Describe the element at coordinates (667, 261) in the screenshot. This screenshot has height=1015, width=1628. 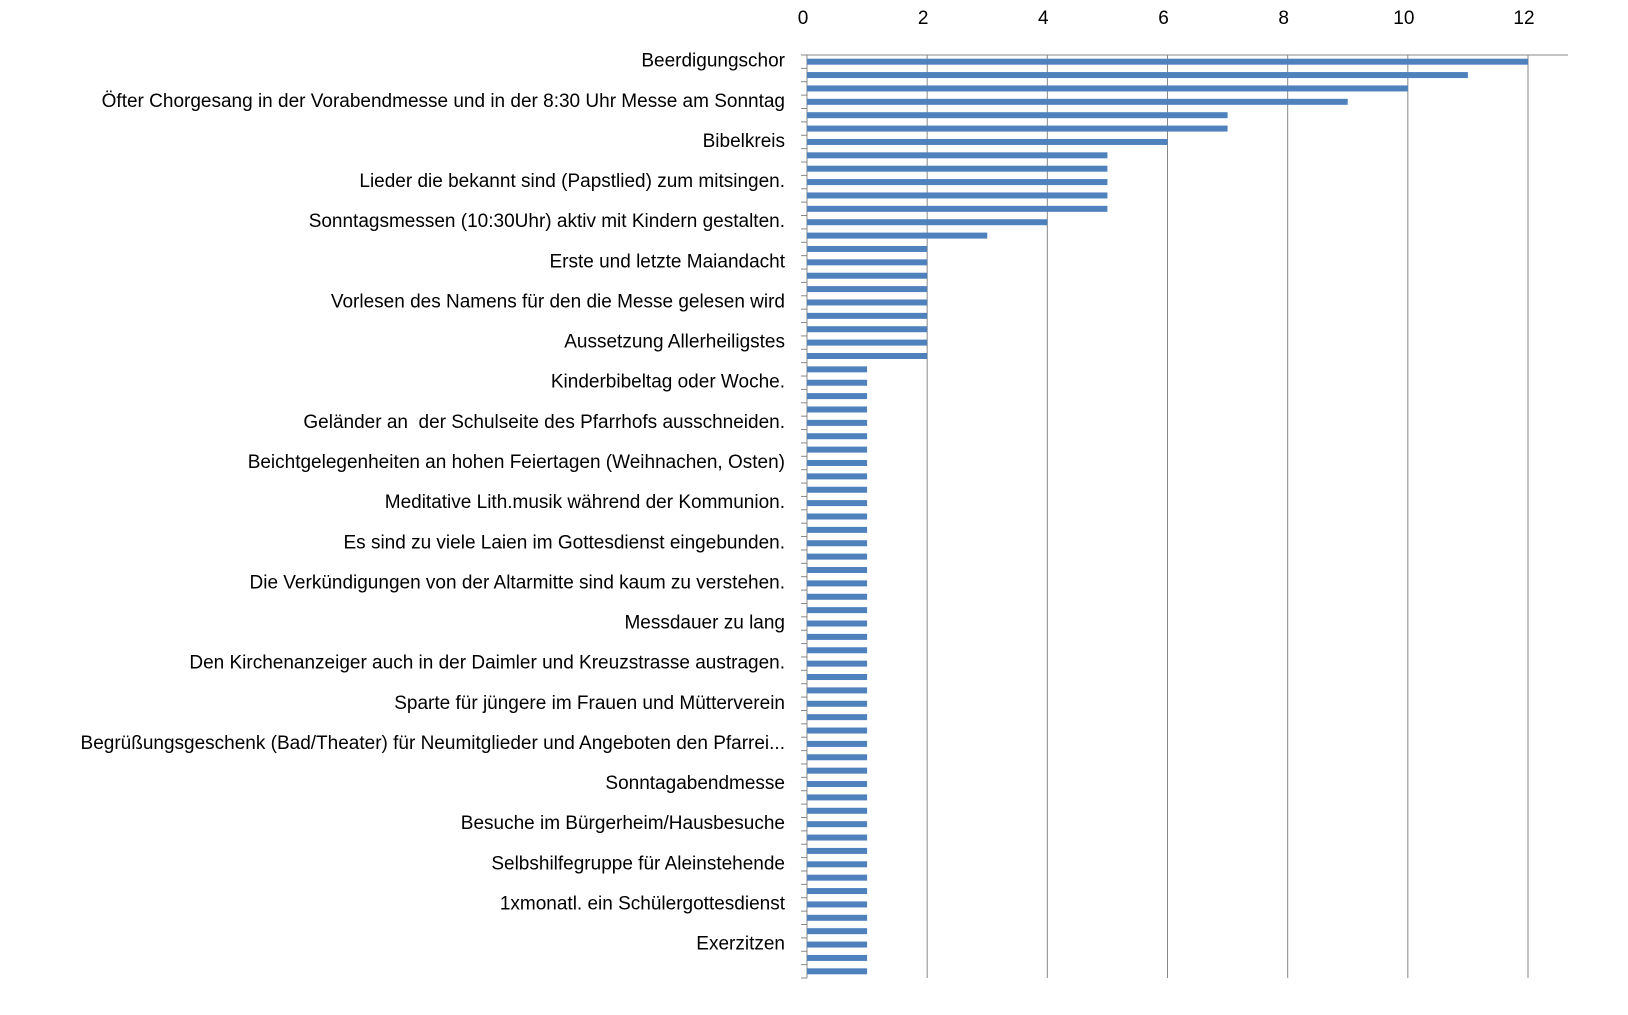
I see `y-tick-label: Erste und letzte Maiandacht` at that location.